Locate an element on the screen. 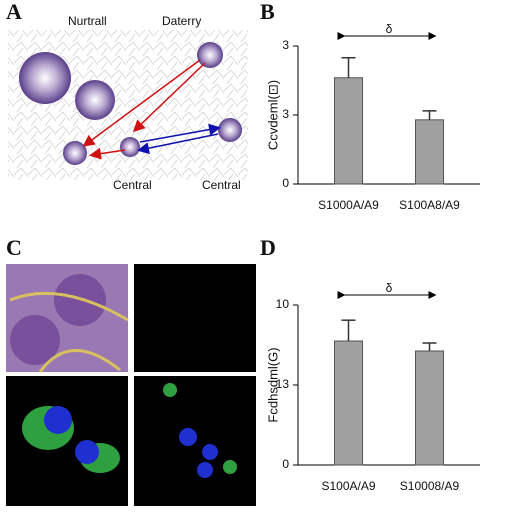 The image size is (512, 517). x-tick-label: S100A/A9 is located at coordinates (348, 486).